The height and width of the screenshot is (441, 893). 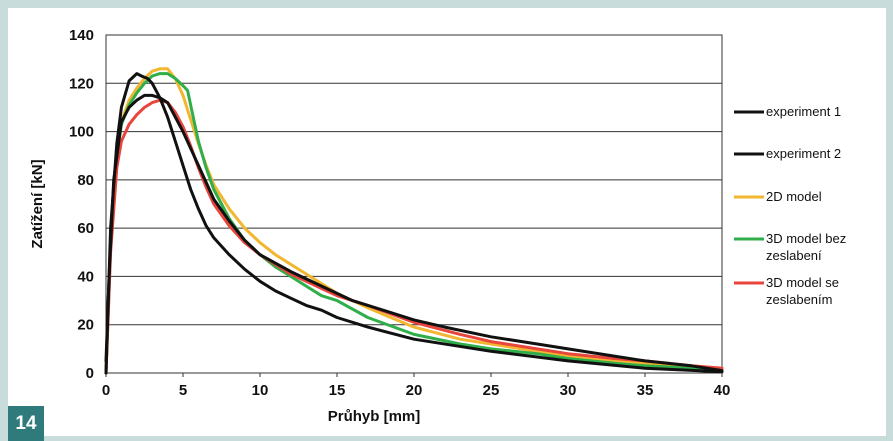 What do you see at coordinates (794, 255) in the screenshot?
I see `legend-label: zeslabení` at bounding box center [794, 255].